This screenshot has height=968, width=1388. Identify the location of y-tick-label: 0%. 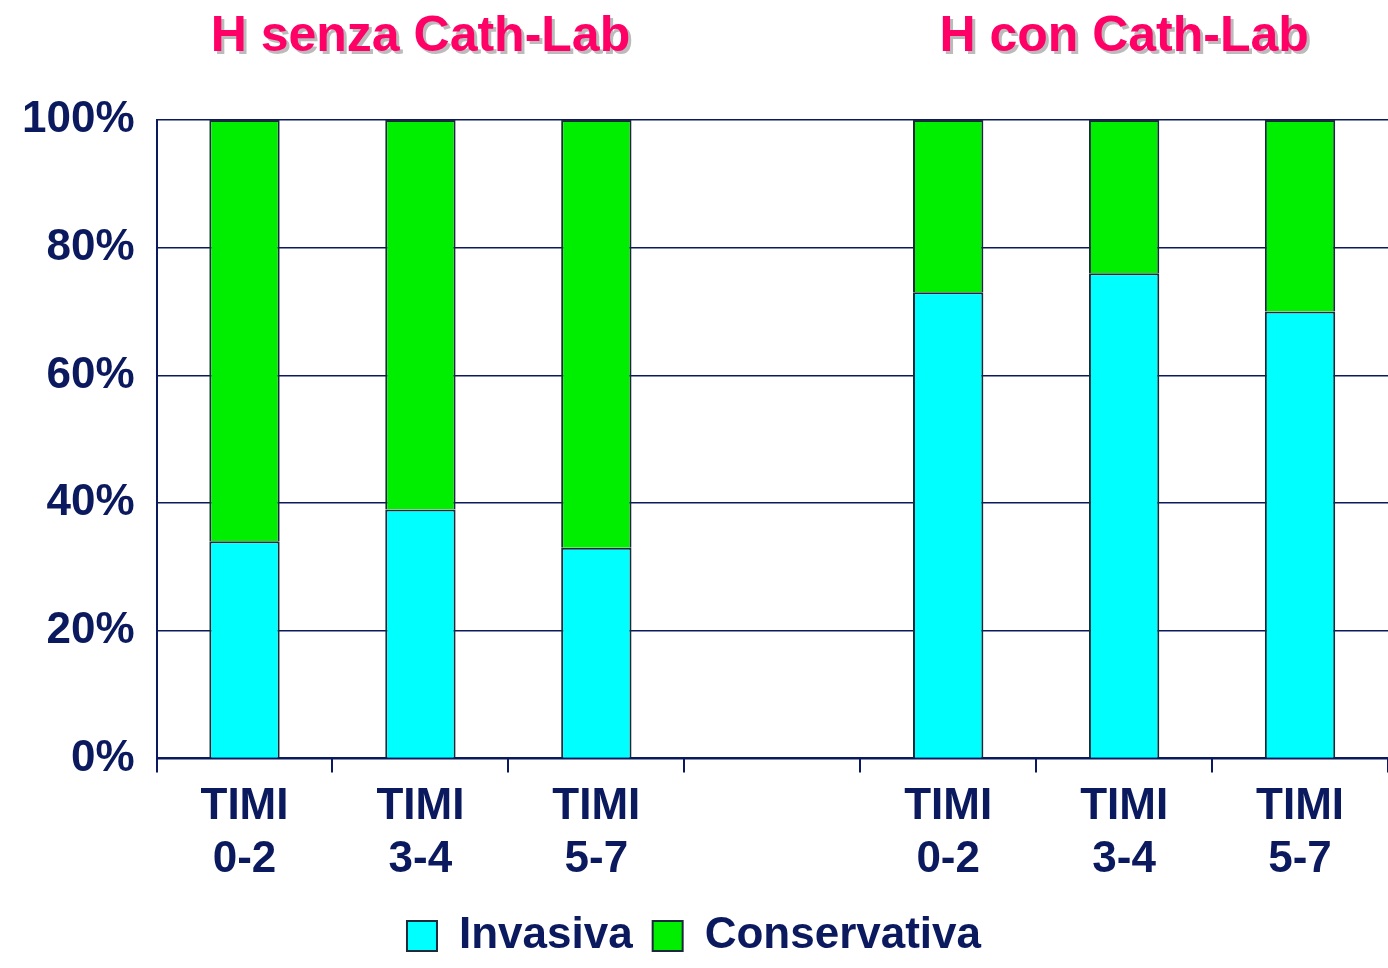
(102, 755).